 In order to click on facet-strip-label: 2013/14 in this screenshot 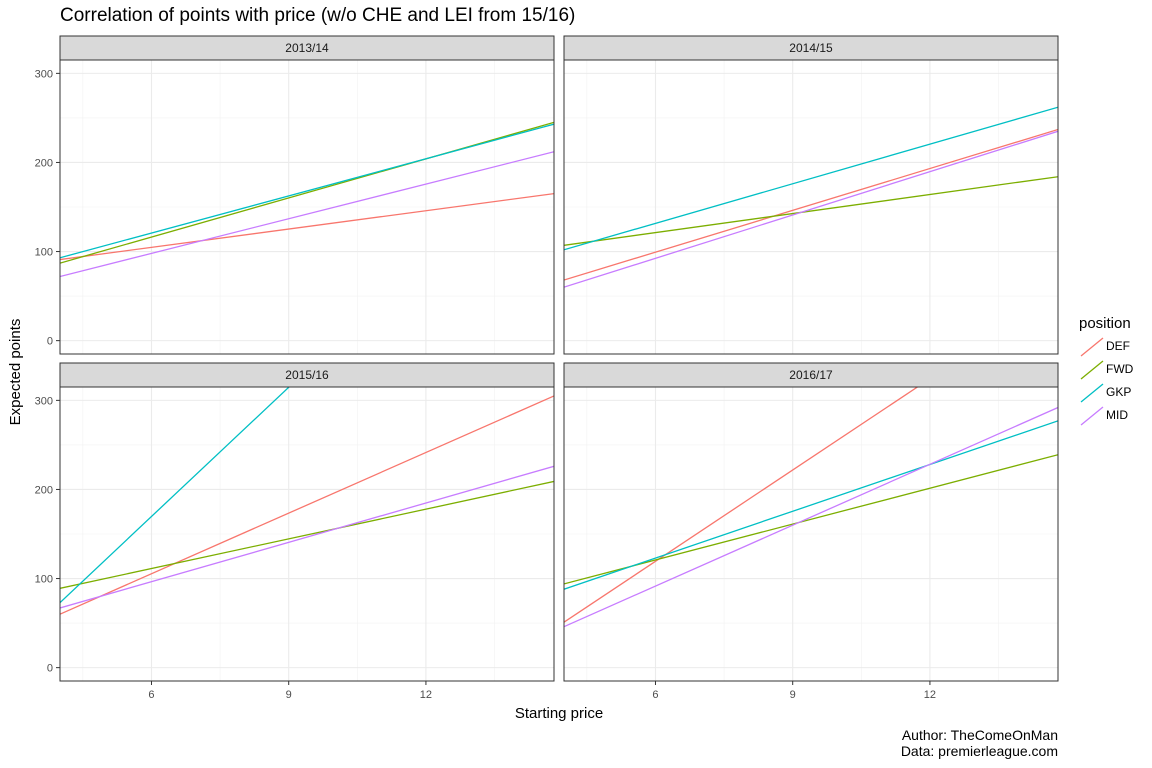, I will do `click(307, 48)`.